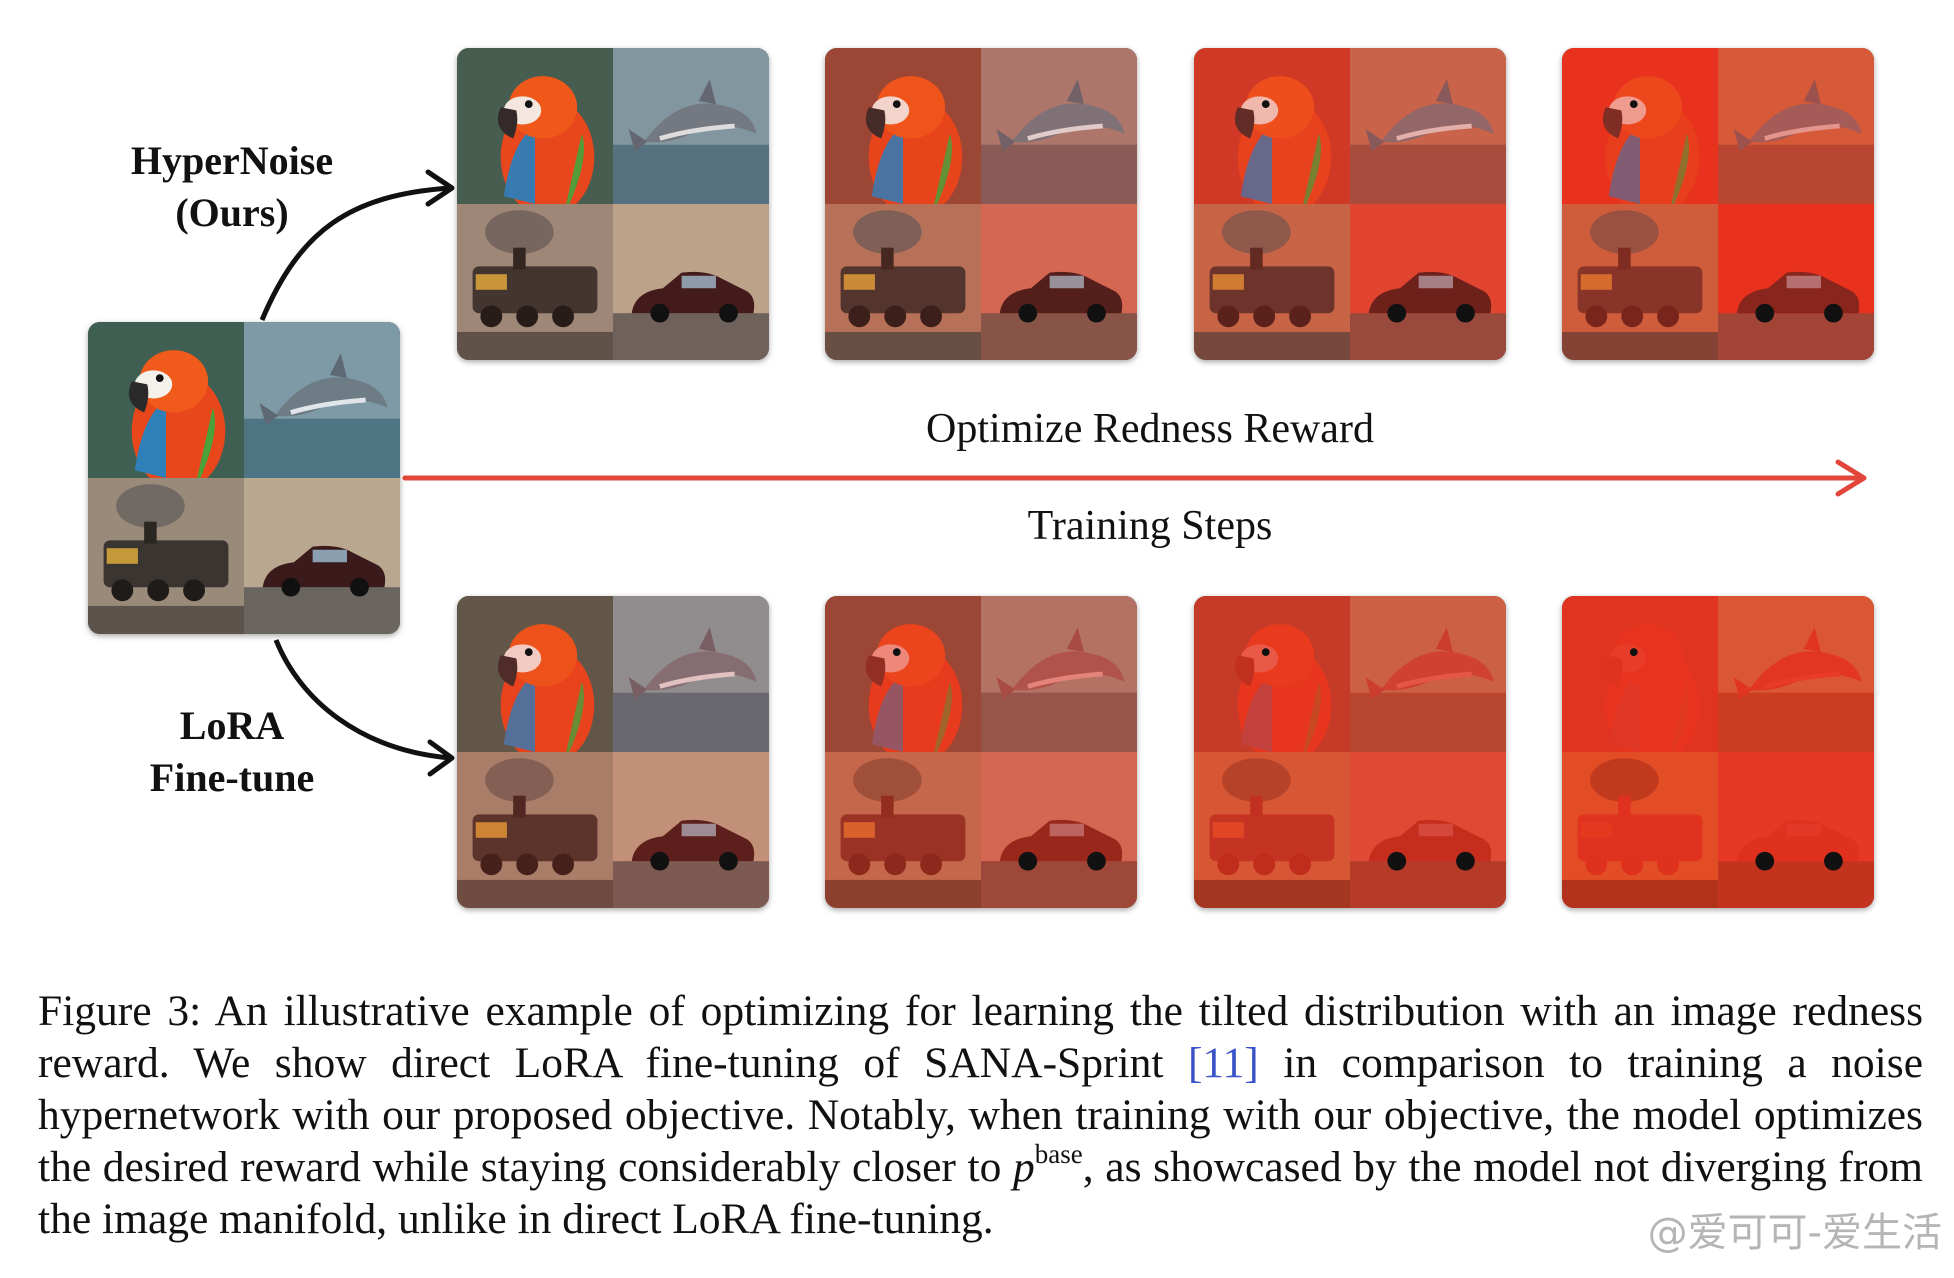  I want to click on hypernoise-label: HyperNoise (Ours), so click(232, 186).